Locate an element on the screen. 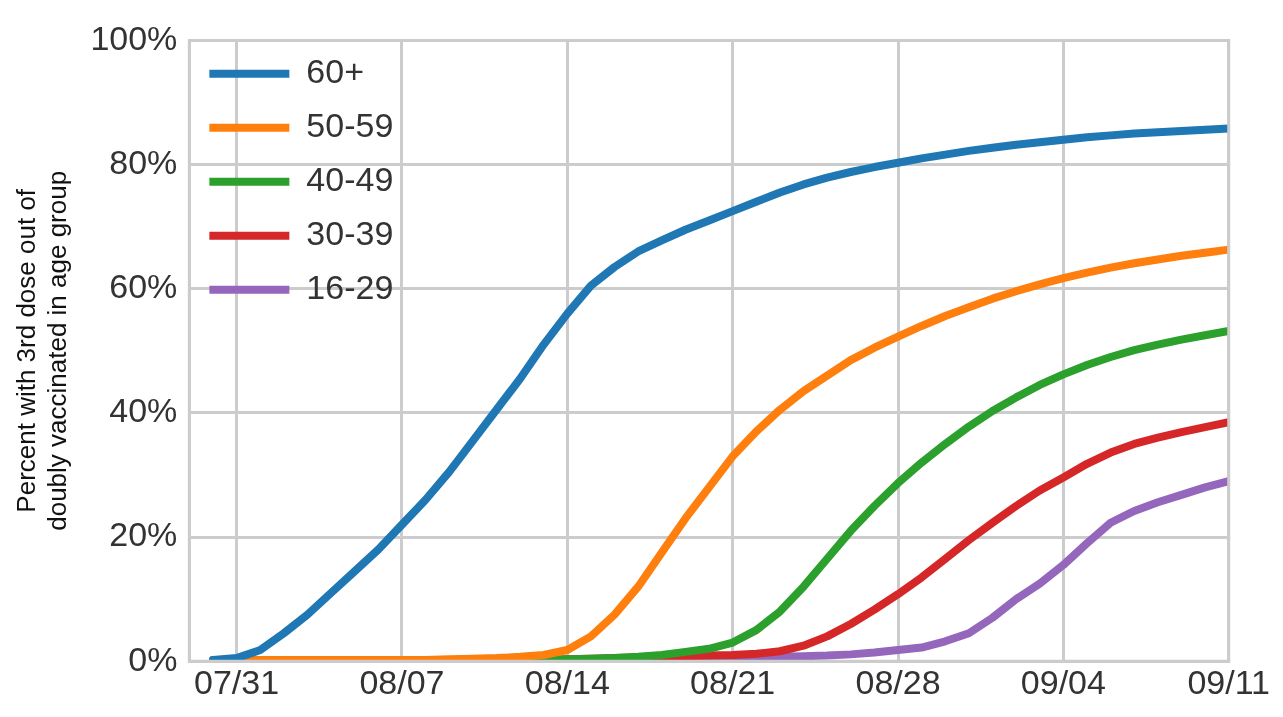 The height and width of the screenshot is (717, 1283). x-tick-label: 08/28 is located at coordinates (898, 681).